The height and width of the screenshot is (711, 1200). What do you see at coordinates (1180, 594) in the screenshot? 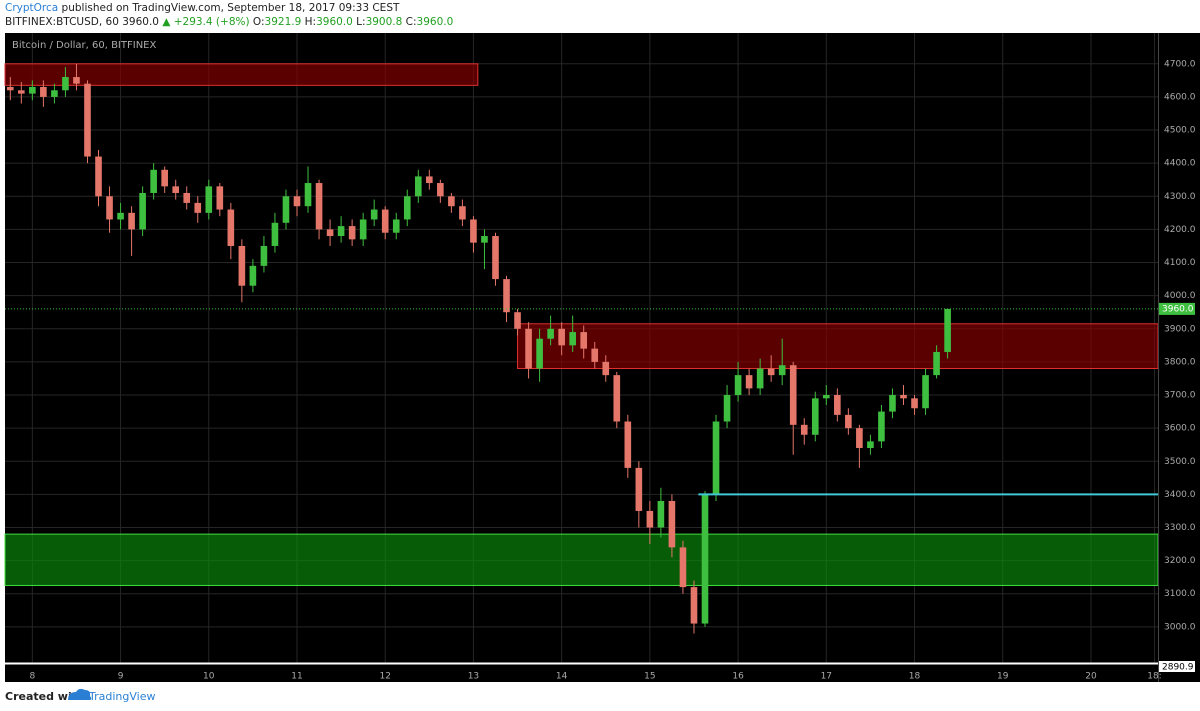
I see `y-tick-label: 3100.0` at bounding box center [1180, 594].